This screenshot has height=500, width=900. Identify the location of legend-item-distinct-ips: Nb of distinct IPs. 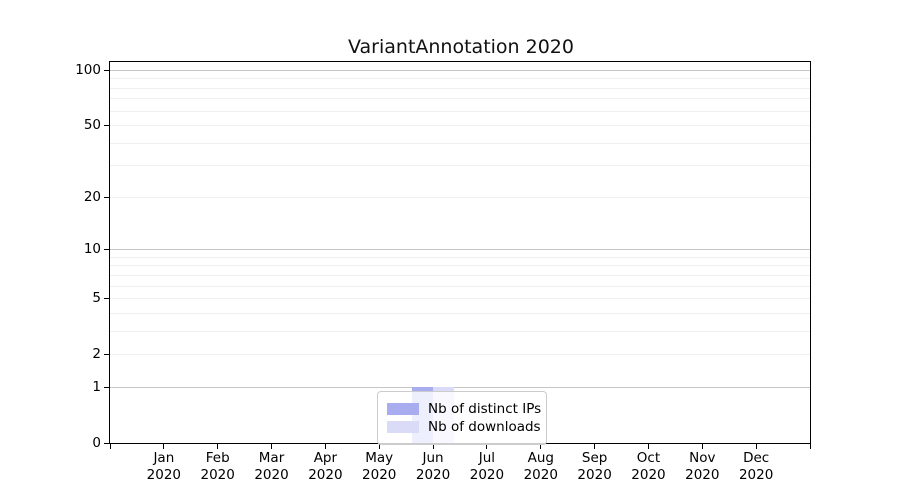
(464, 409).